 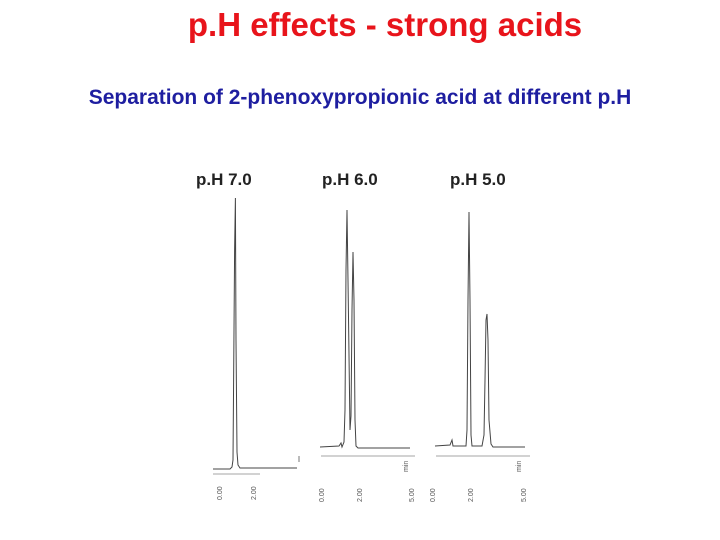 What do you see at coordinates (519, 466) in the screenshot?
I see `unit-ph5: min` at bounding box center [519, 466].